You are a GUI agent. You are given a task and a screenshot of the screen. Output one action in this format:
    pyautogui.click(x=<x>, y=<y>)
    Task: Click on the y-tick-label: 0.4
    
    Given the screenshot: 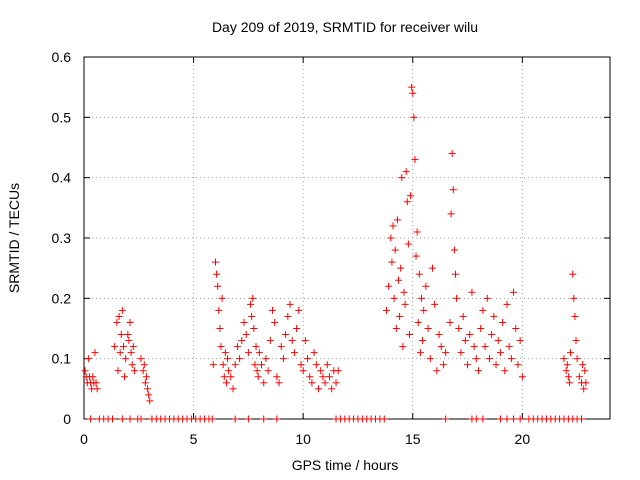 What is the action you would take?
    pyautogui.click(x=62, y=178)
    